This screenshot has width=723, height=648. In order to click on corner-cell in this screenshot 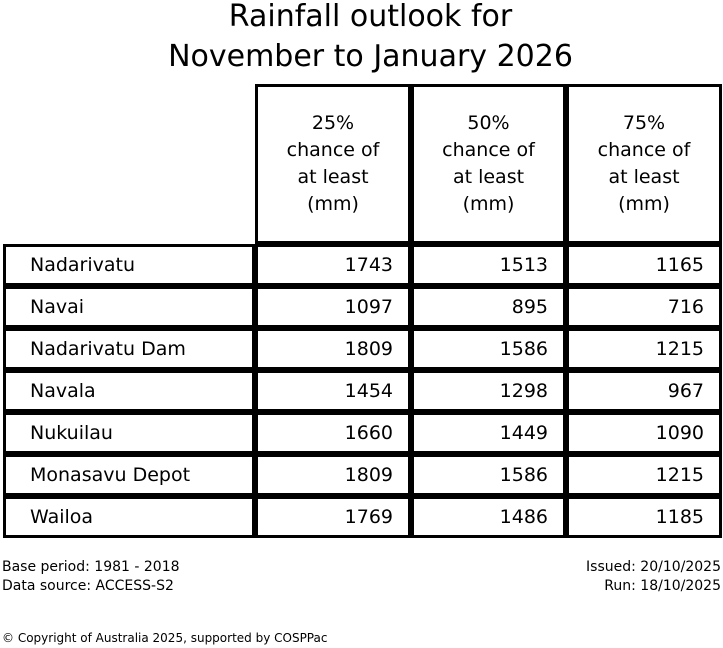, I will do `click(129, 164)`.